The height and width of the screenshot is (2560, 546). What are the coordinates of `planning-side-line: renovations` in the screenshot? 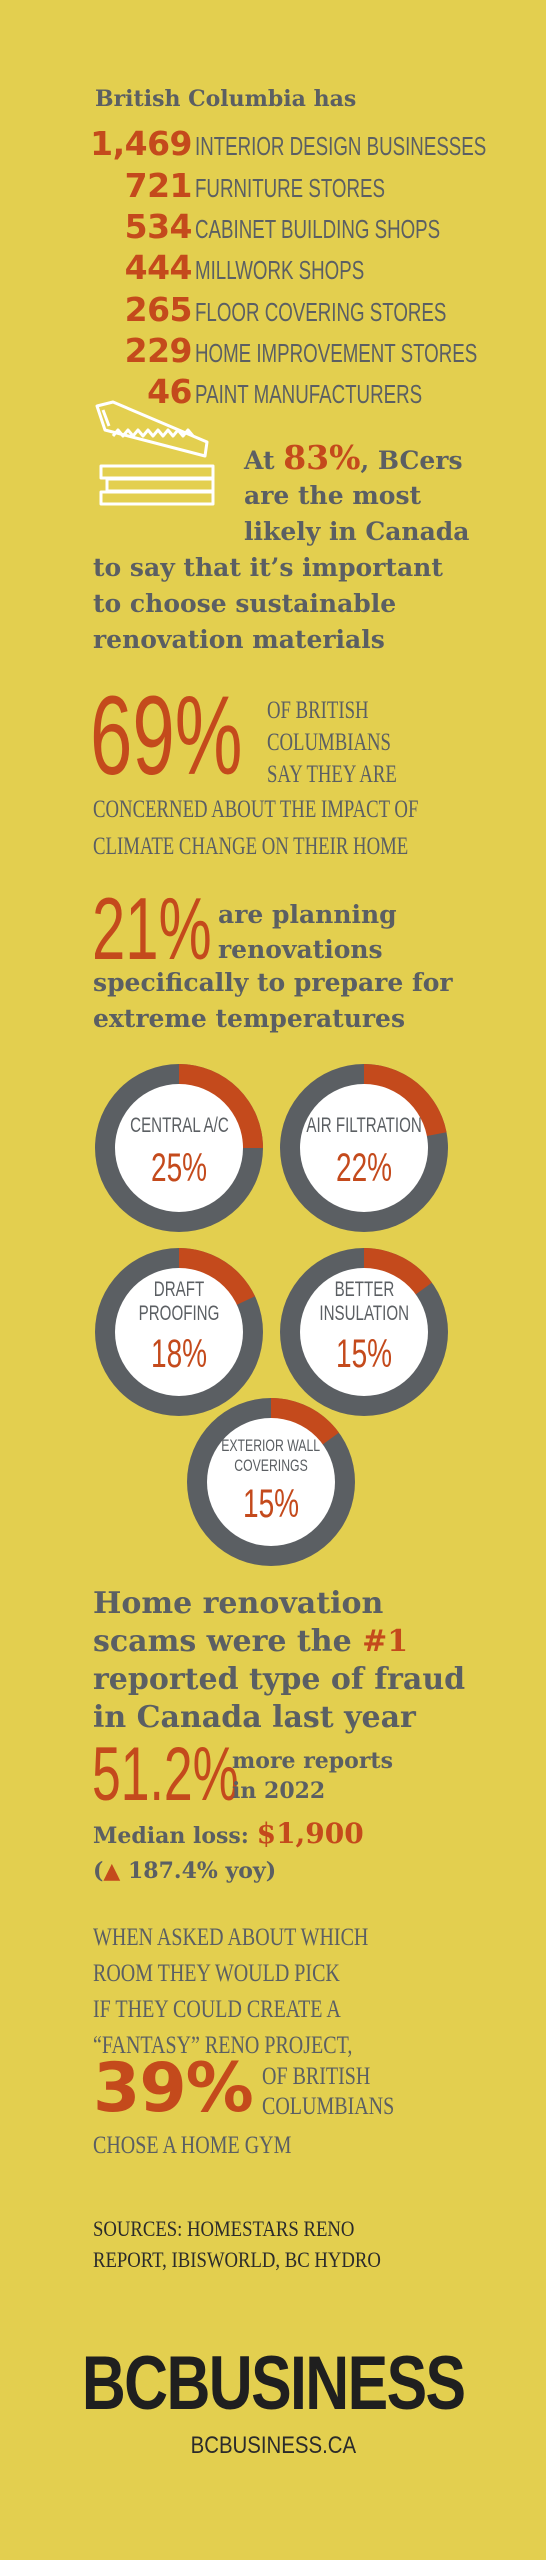 It's located at (300, 949).